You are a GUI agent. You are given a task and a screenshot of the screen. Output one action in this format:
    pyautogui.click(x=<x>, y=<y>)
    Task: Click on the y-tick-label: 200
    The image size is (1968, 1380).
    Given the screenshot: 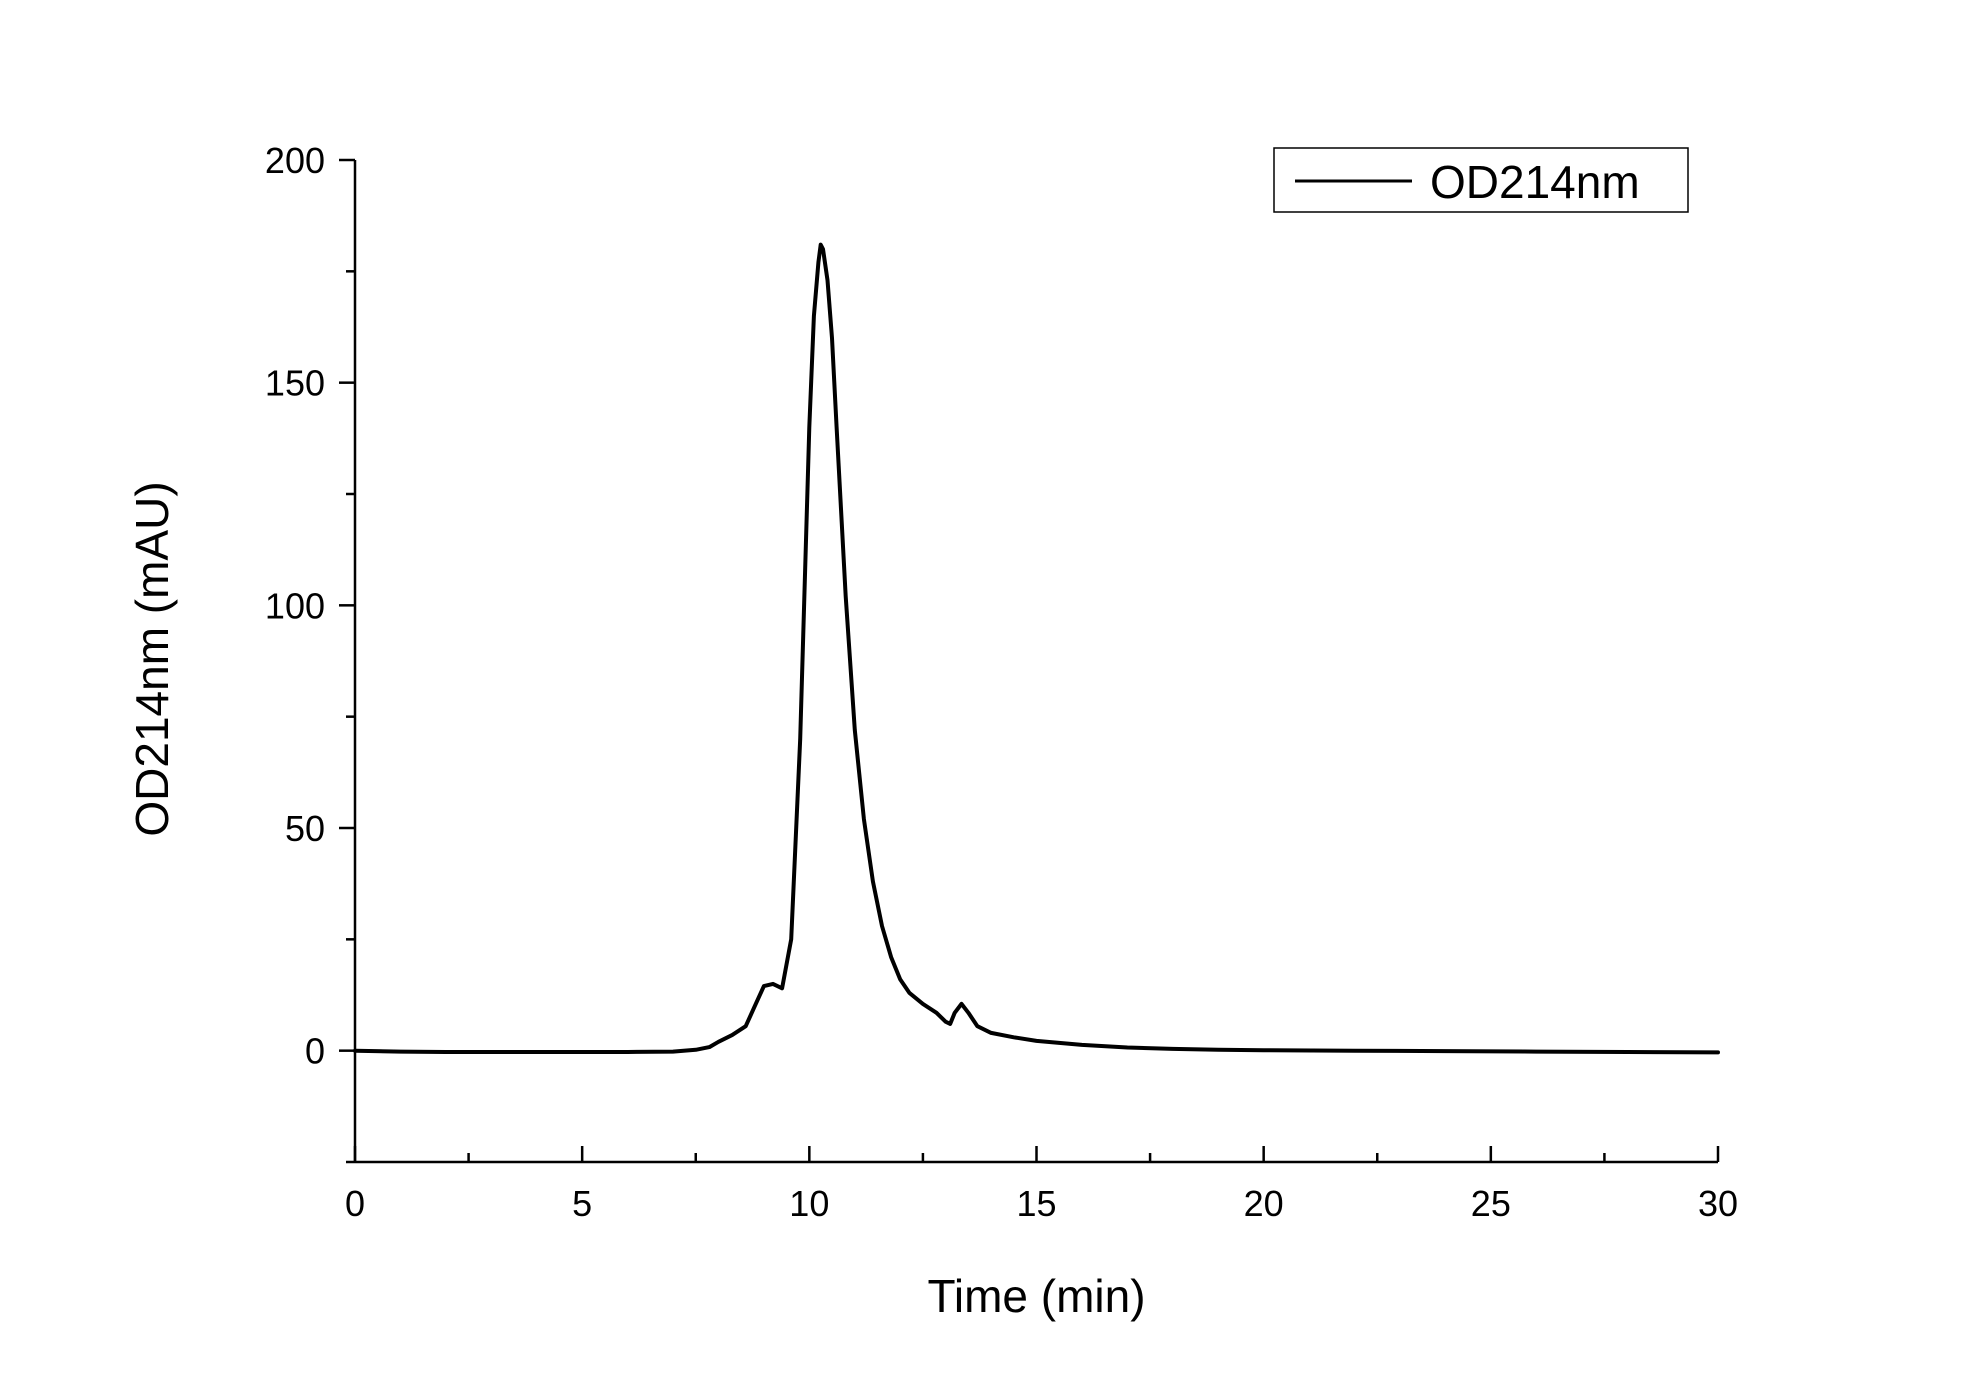 What is the action you would take?
    pyautogui.click(x=295, y=160)
    